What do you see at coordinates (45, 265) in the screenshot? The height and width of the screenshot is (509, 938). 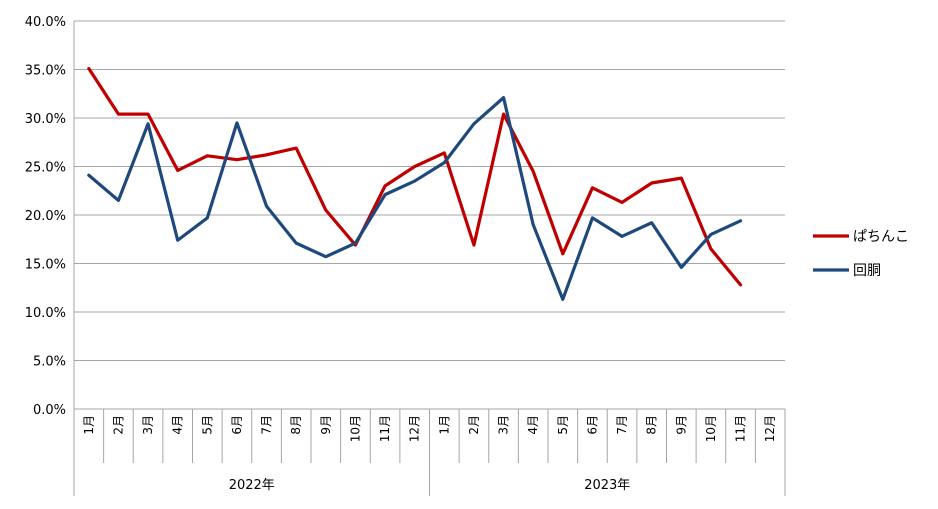 I see `y-tick-label: 15.0%` at bounding box center [45, 265].